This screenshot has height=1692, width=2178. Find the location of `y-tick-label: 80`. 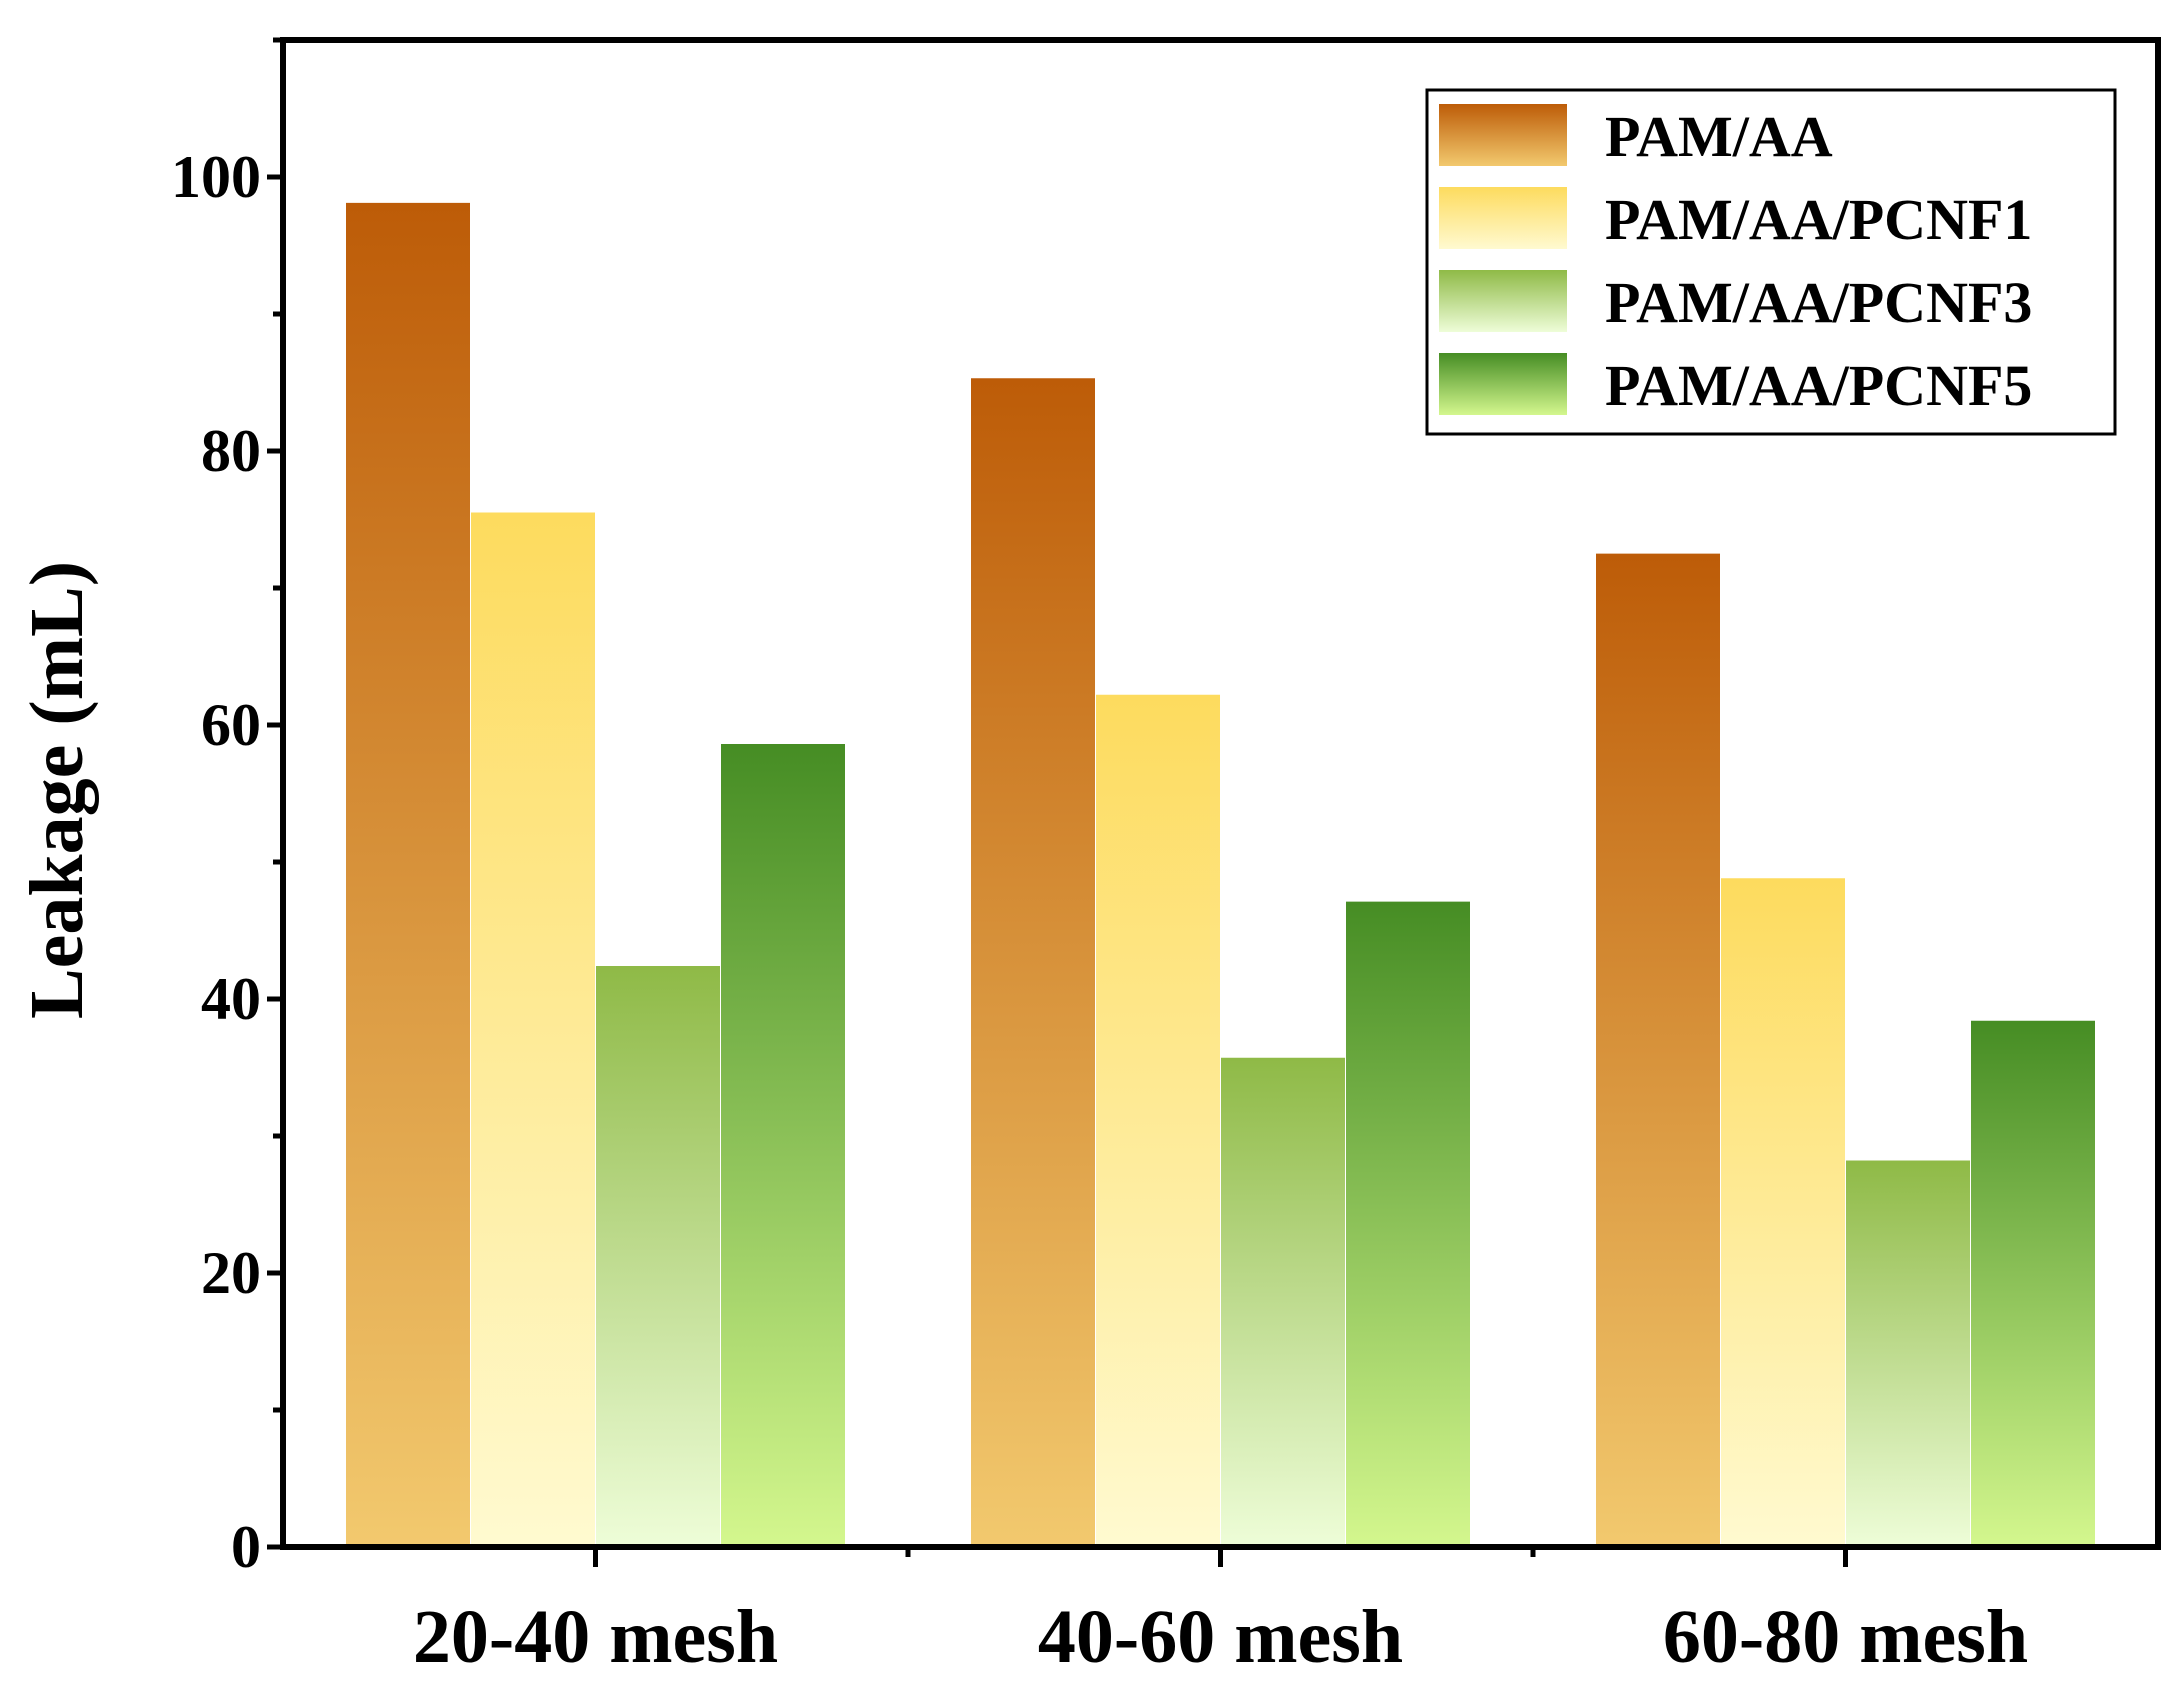

y-tick-label: 80 is located at coordinates (231, 451).